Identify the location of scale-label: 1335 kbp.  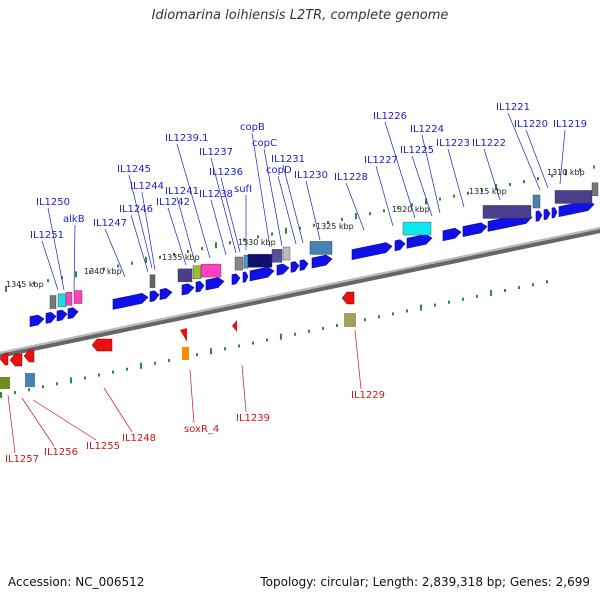
(181, 257).